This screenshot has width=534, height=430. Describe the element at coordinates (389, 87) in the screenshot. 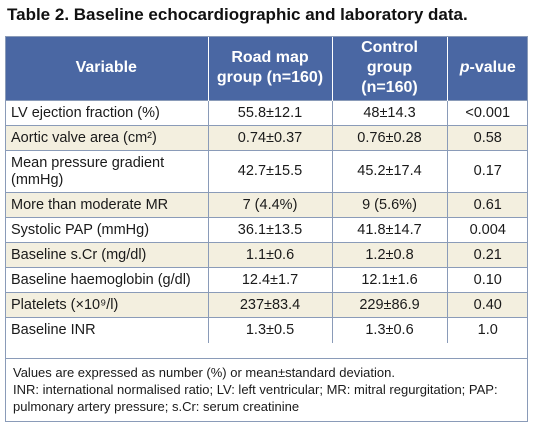

I see `header-control-line2: (n=160)` at that location.